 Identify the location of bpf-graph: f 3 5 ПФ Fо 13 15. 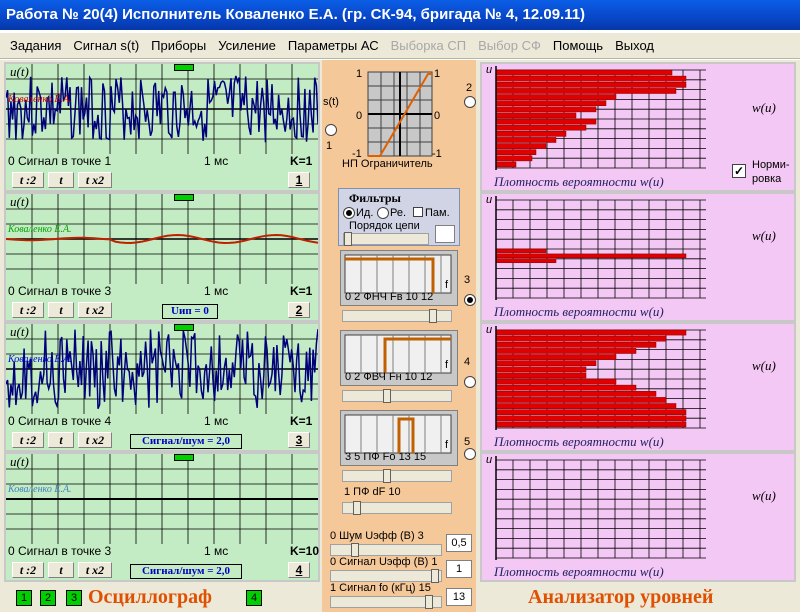
(399, 438).